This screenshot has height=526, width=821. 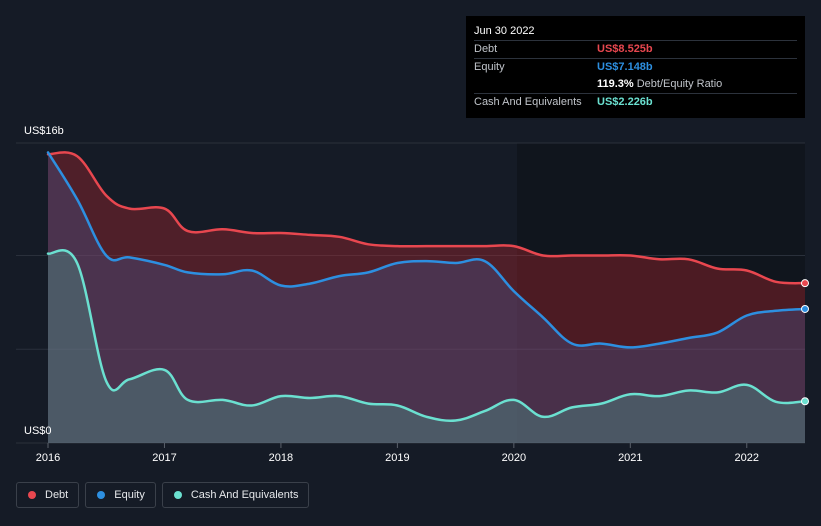 What do you see at coordinates (38, 431) in the screenshot?
I see `y-axis-bottom-label: US$0` at bounding box center [38, 431].